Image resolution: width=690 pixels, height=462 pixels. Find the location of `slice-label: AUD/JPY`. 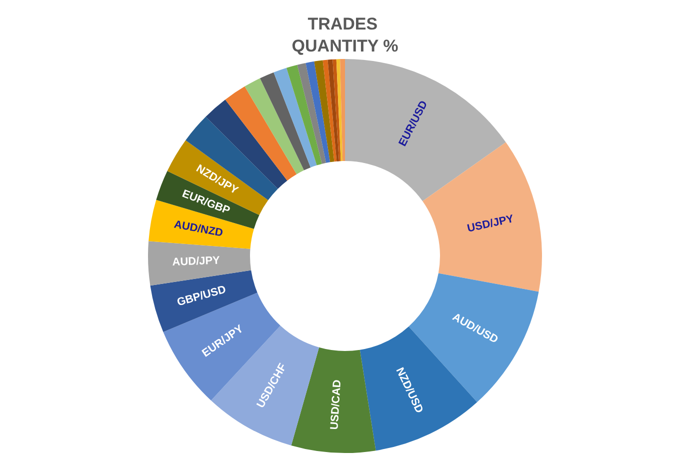

slice-label: AUD/JPY is located at coordinates (196, 261).